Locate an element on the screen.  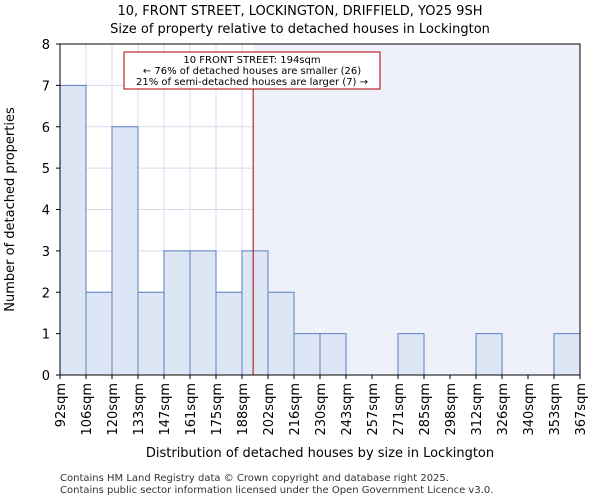
y-tick-label: 6 is located at coordinates (46, 128).